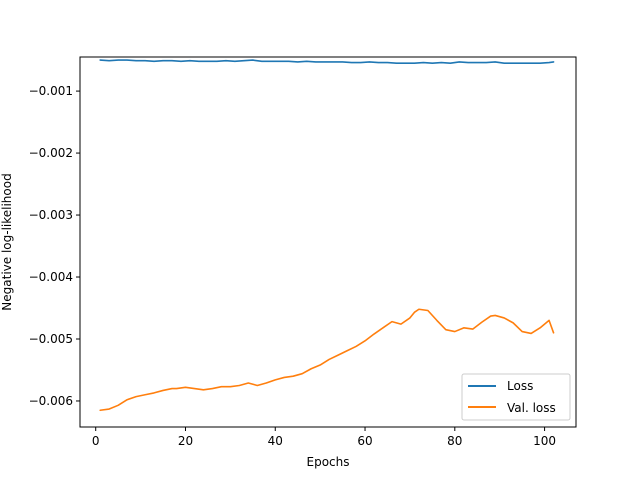 The width and height of the screenshot is (640, 480). Describe the element at coordinates (516, 397) in the screenshot. I see `legend: Loss Val. loss` at that location.